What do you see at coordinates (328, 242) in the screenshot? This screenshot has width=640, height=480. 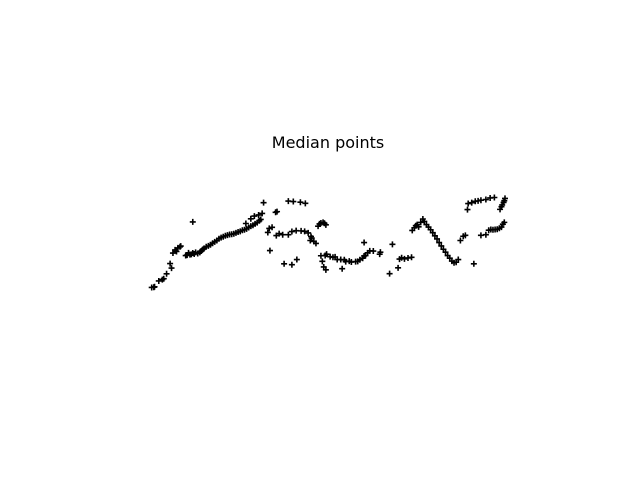 I see `scatter-points` at bounding box center [328, 242].